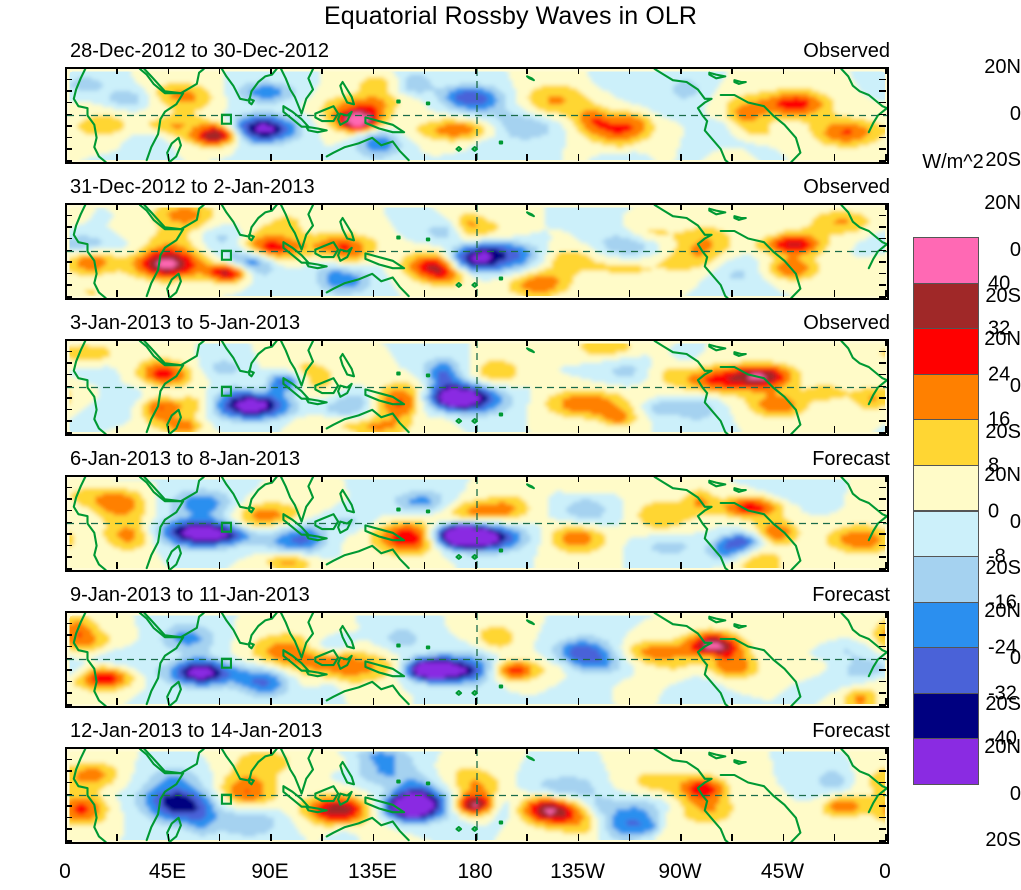 The height and width of the screenshot is (890, 1021). What do you see at coordinates (851, 459) in the screenshot?
I see `panel-status-label: Forecast` at bounding box center [851, 459].